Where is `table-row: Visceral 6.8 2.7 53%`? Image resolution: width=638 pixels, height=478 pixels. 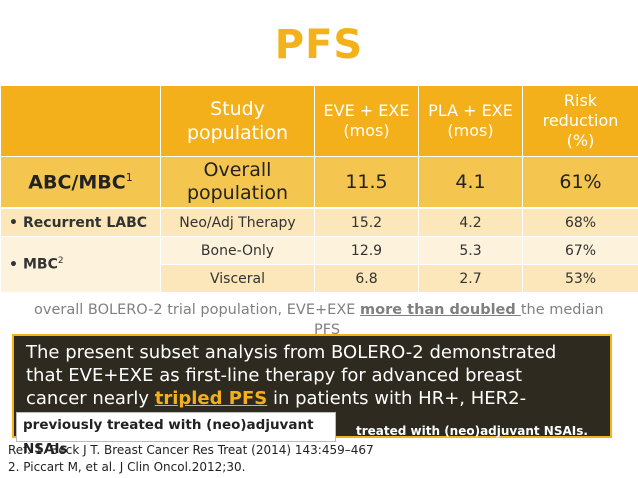 table-row: Visceral 6.8 2.7 53% is located at coordinates (319, 278).